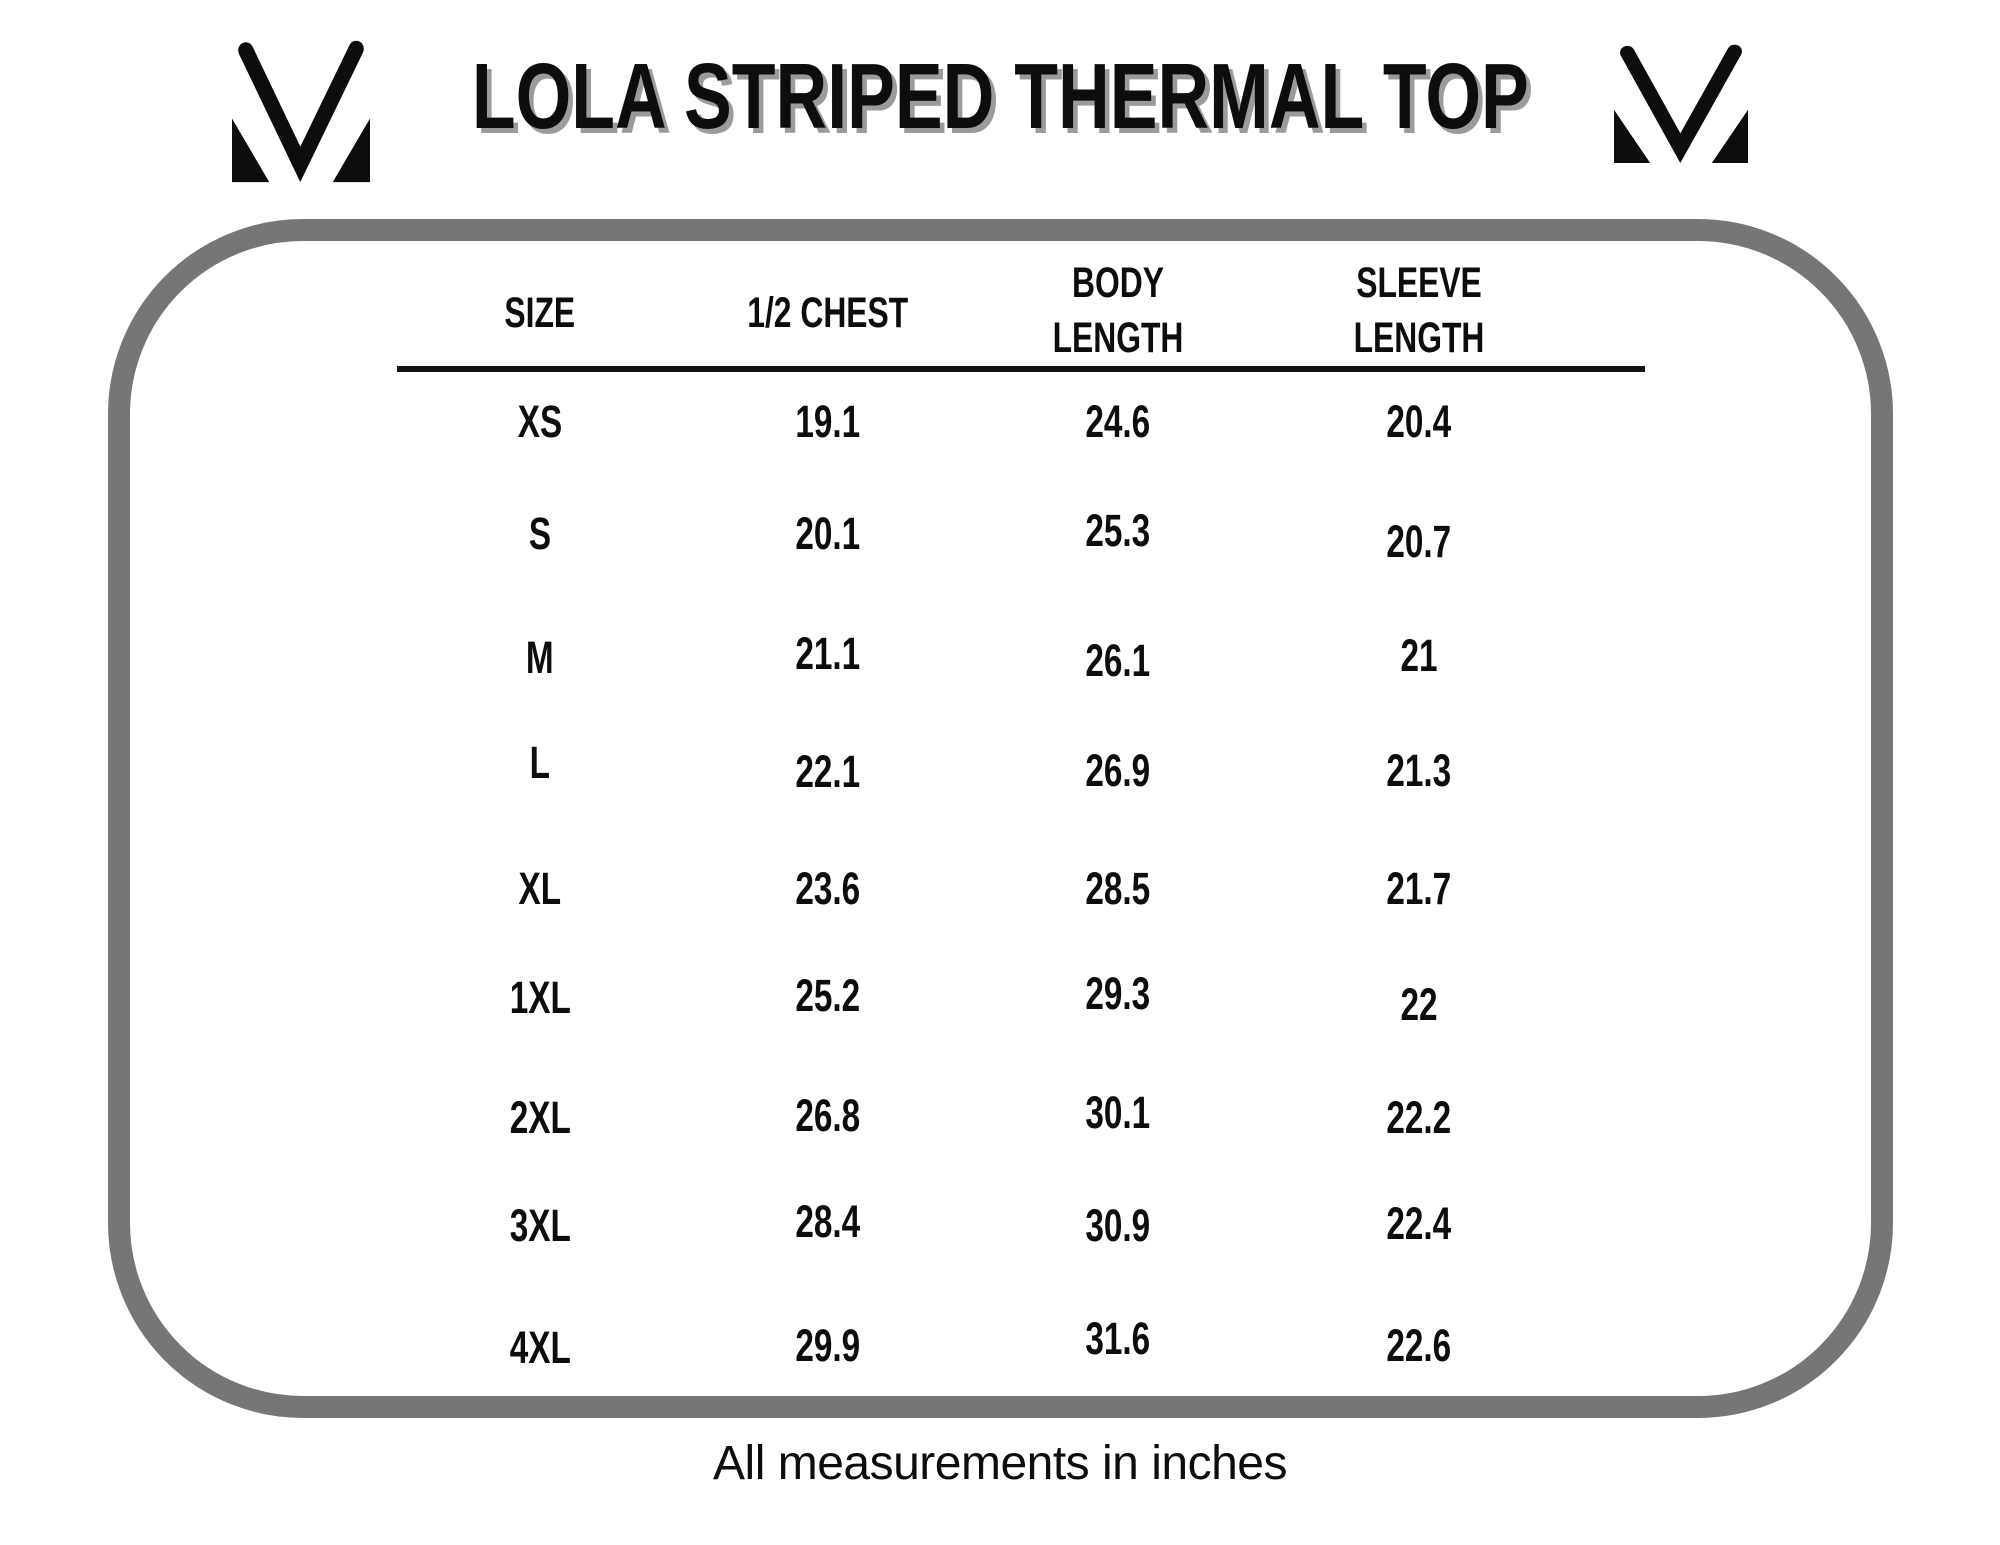 This screenshot has height=1545, width=2000. What do you see at coordinates (1118, 993) in the screenshot?
I see `body-length-cell: 29.3` at bounding box center [1118, 993].